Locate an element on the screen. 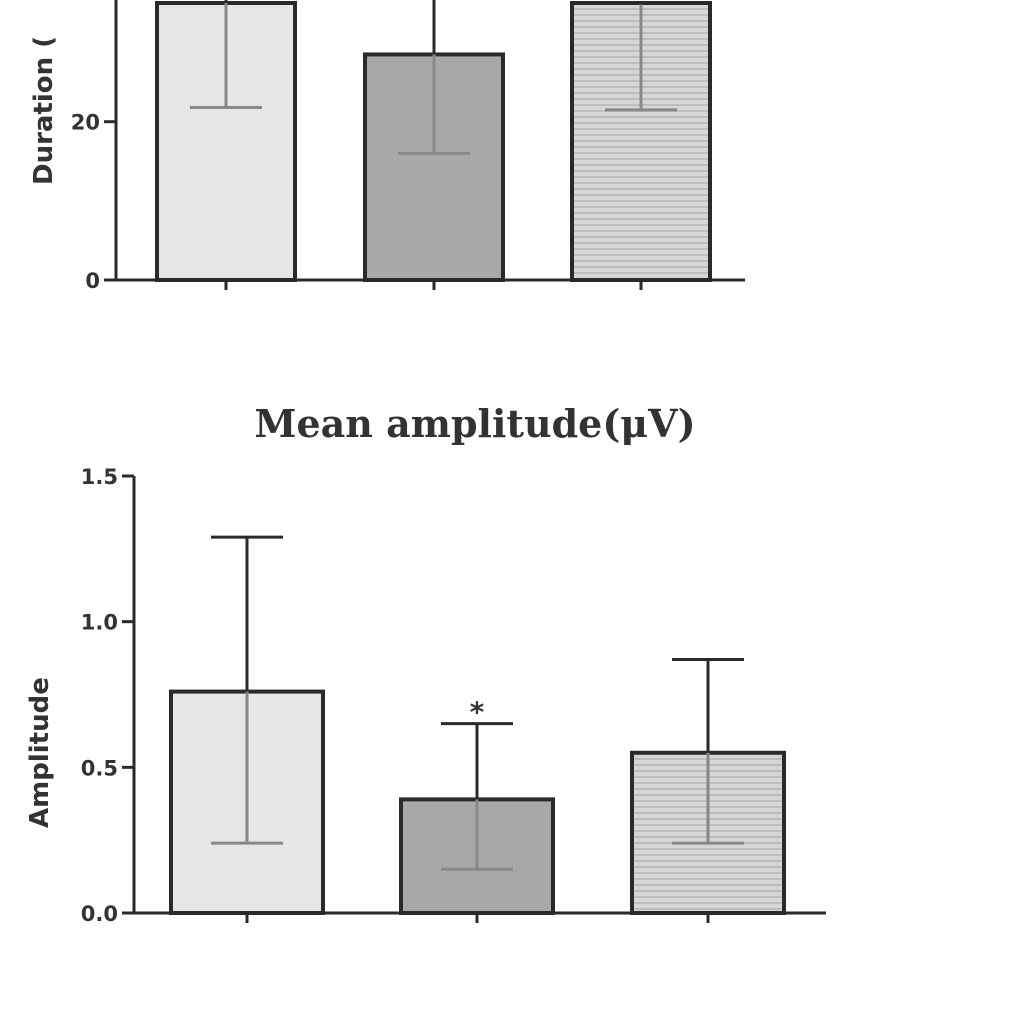  duration-y-tick-label-2: 20 is located at coordinates (85, 123).